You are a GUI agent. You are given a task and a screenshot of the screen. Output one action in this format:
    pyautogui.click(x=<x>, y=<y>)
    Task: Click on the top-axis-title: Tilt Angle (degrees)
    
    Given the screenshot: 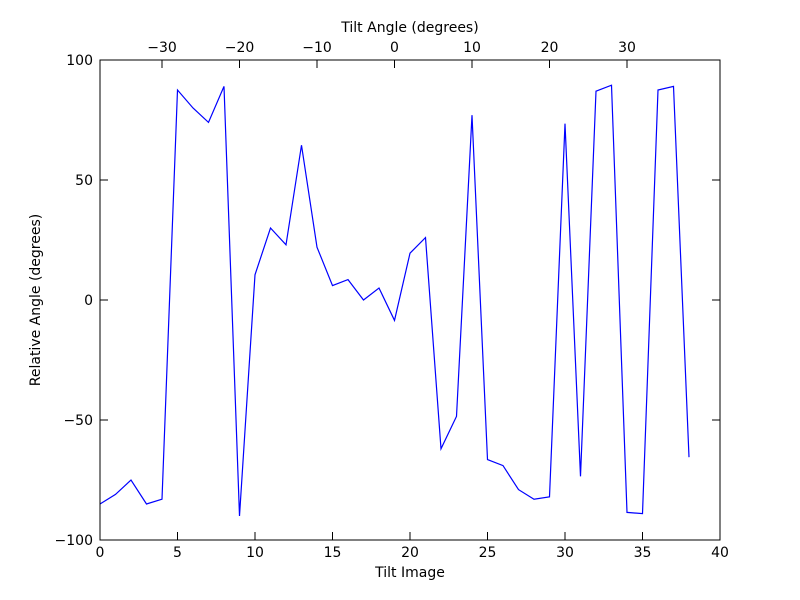 What is the action you would take?
    pyautogui.click(x=409, y=28)
    